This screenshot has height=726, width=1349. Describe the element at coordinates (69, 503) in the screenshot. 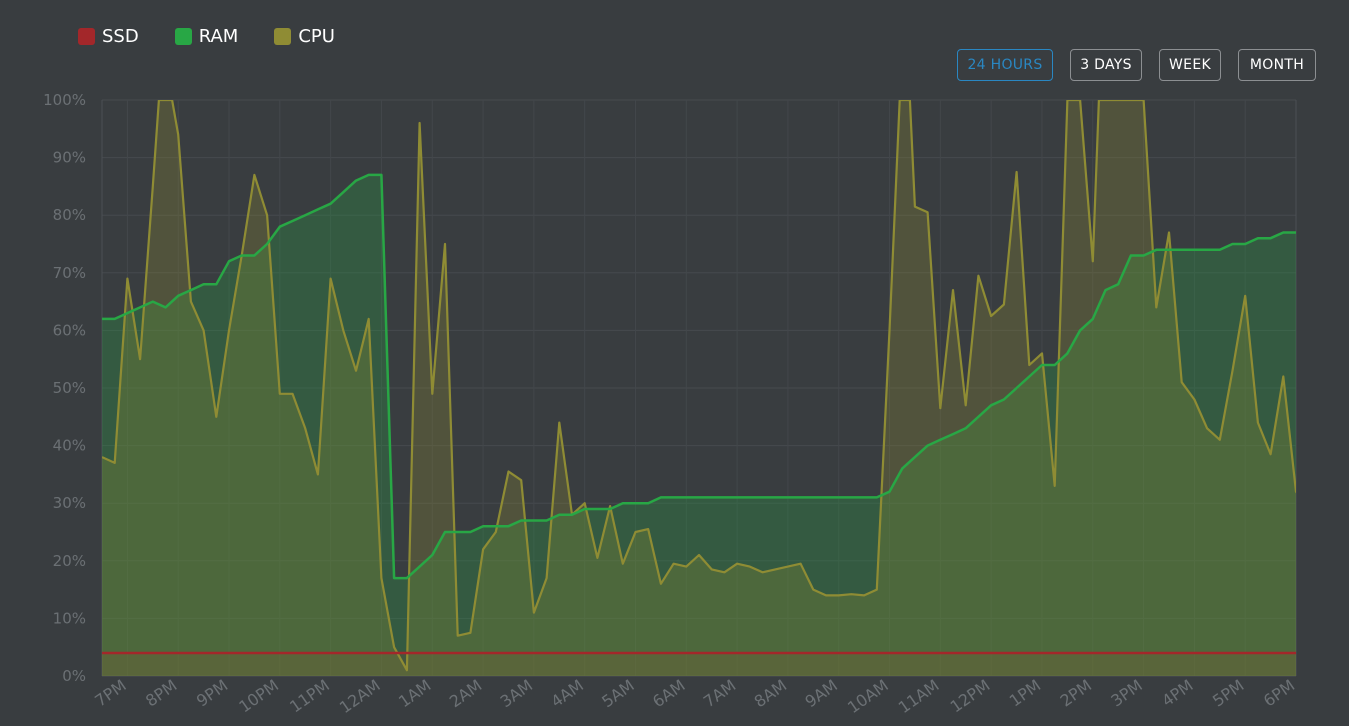

I see `y-tick-label: 30%` at that location.